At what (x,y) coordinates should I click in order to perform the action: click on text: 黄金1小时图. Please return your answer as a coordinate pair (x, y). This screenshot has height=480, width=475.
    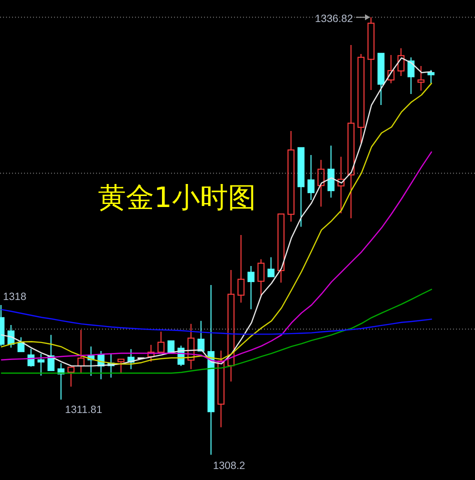
    Looking at the image, I should click on (177, 198).